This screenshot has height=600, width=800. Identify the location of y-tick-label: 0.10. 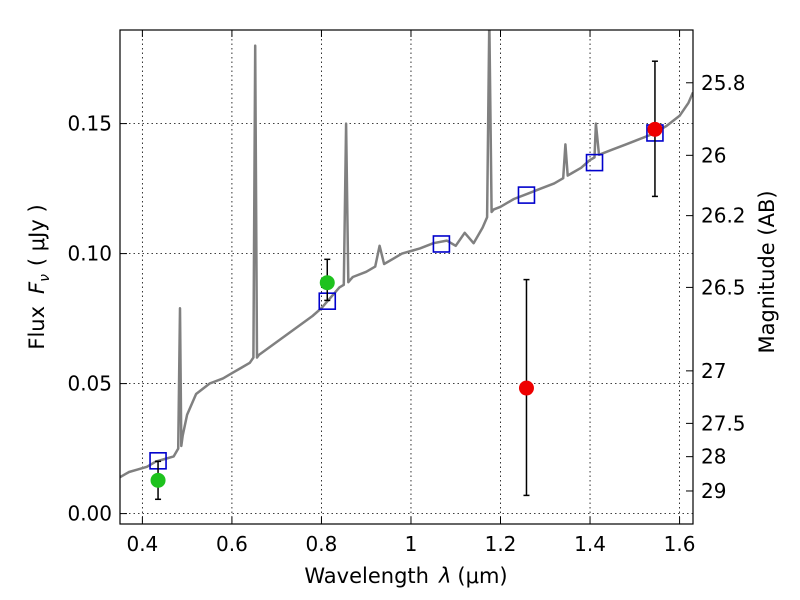
(89, 254).